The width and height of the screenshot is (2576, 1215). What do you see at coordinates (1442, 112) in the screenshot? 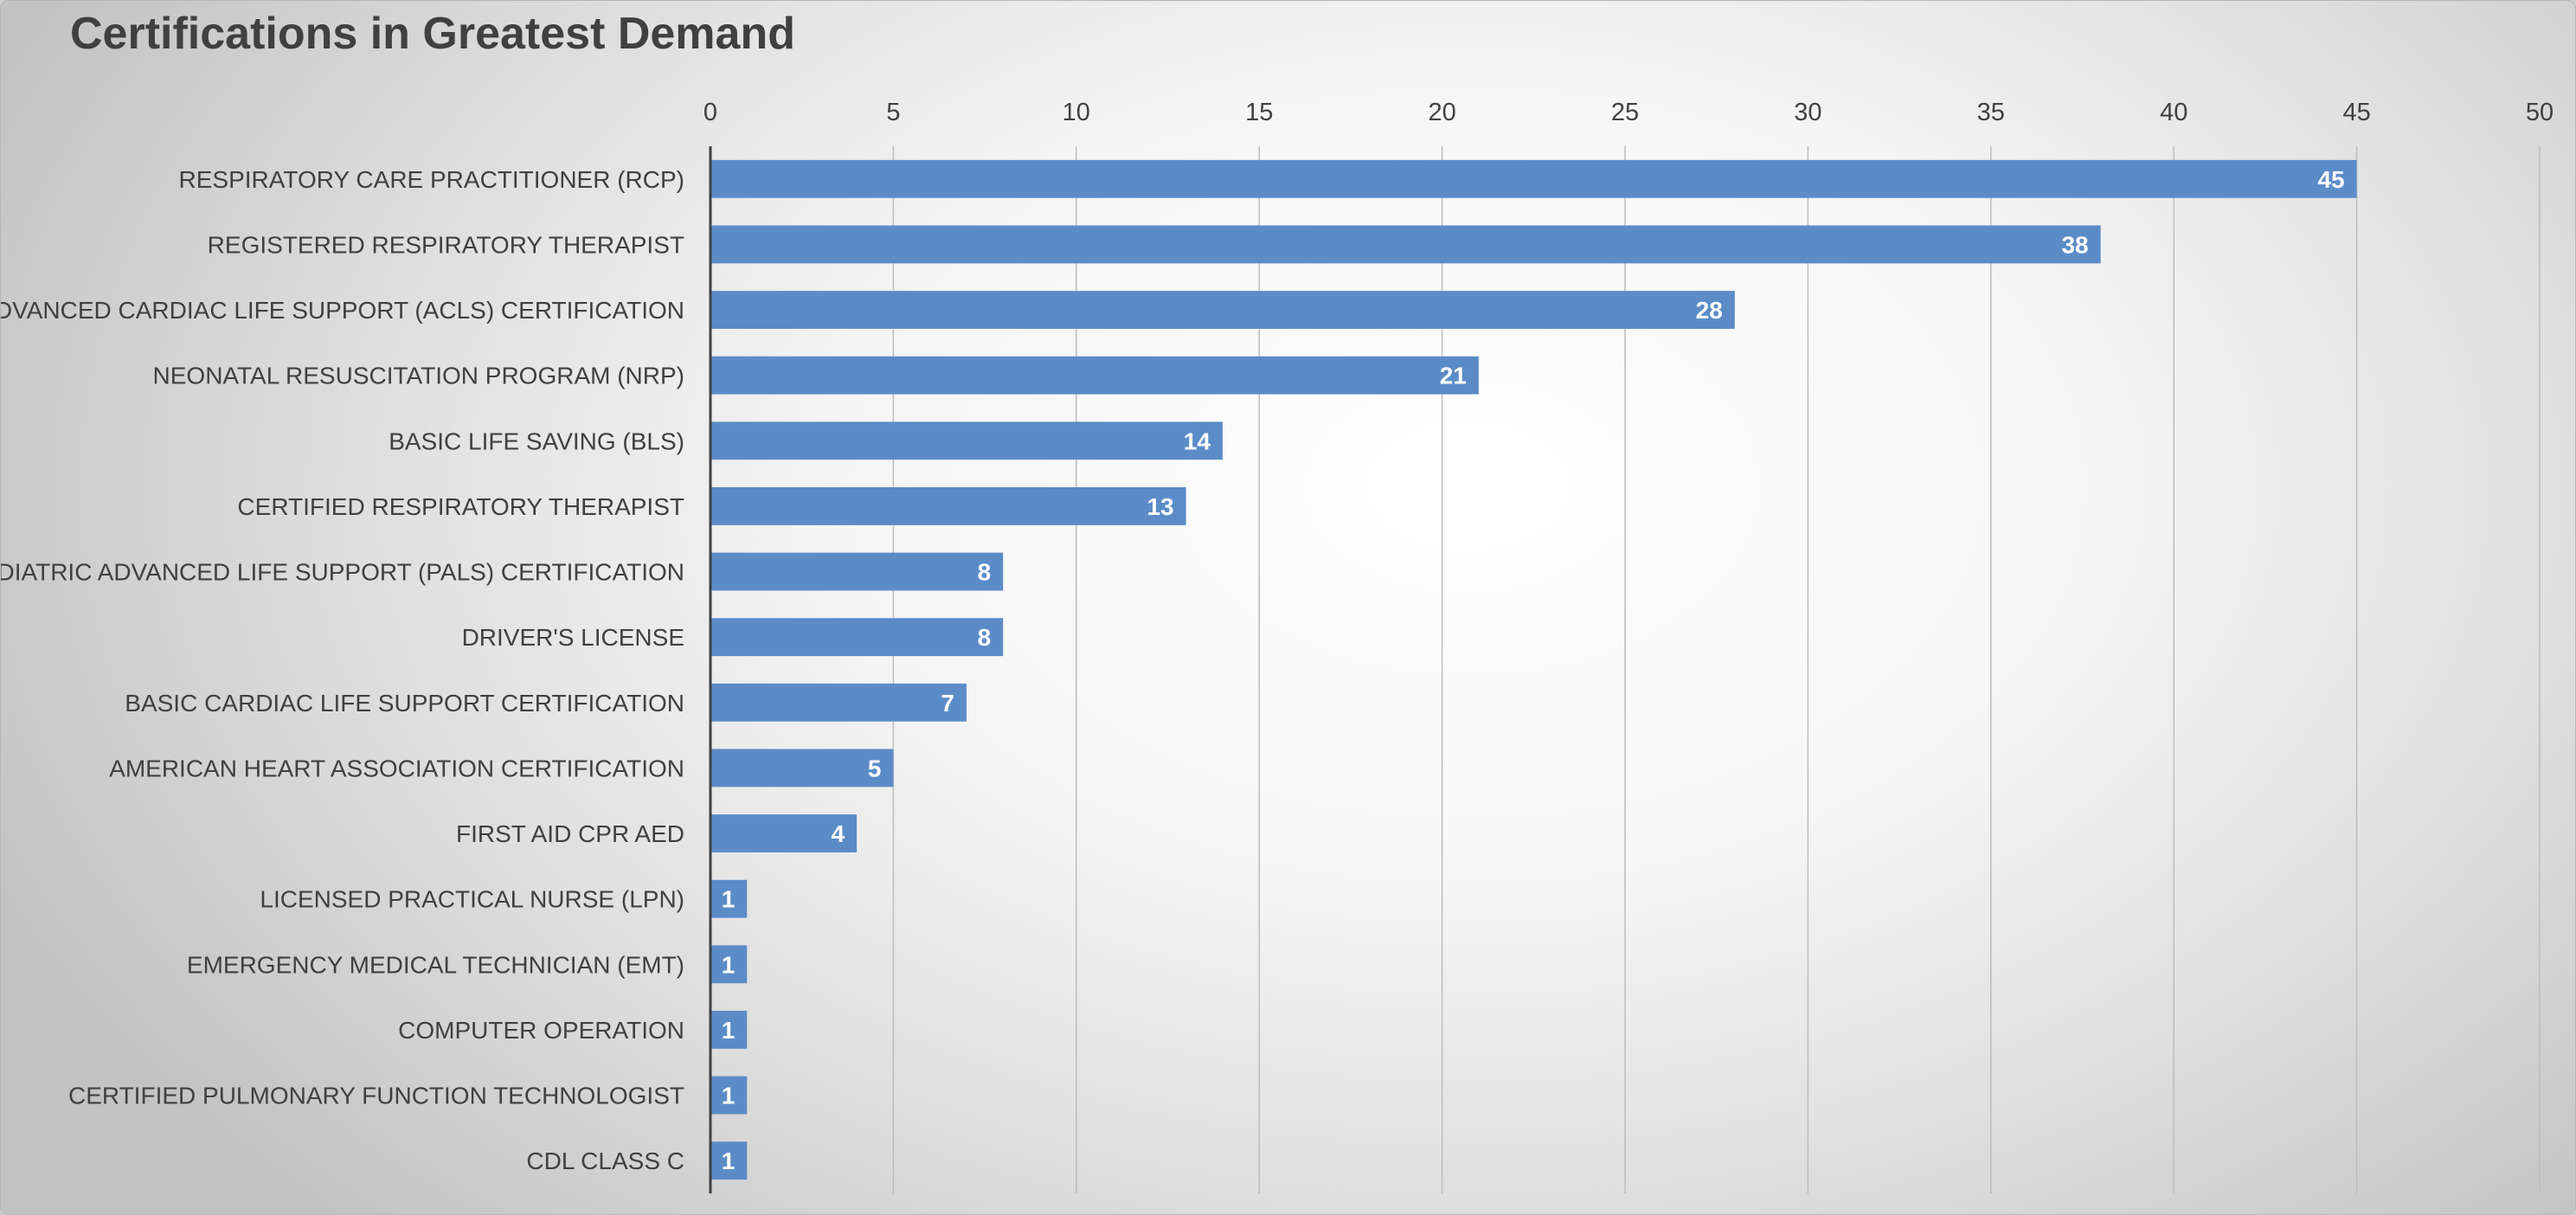
I see `x-tick-label: 20` at bounding box center [1442, 112].